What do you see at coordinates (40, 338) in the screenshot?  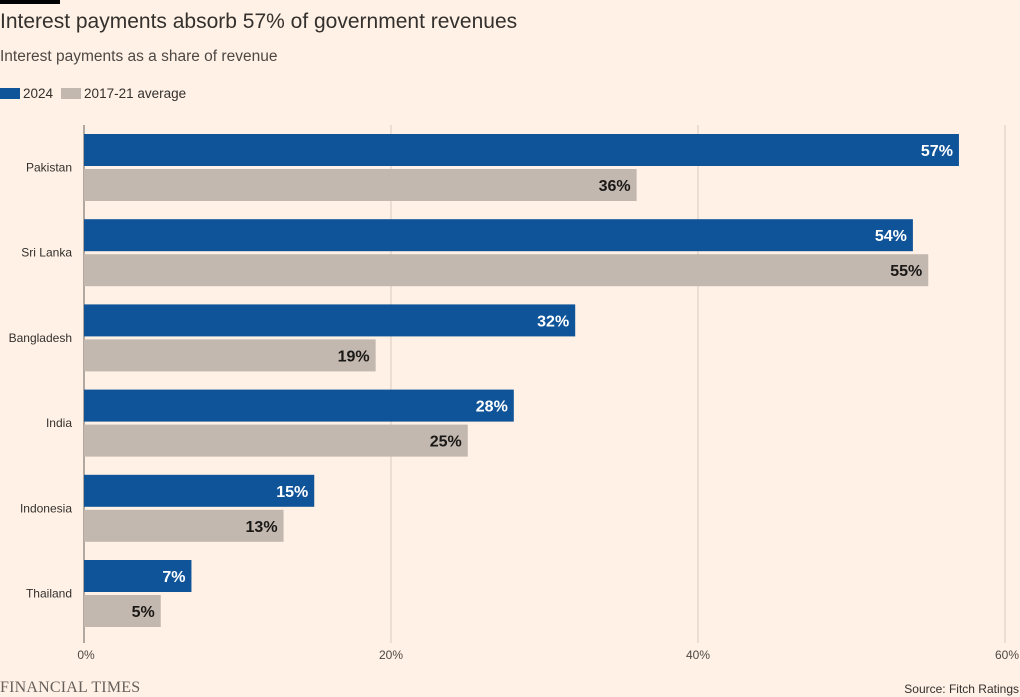 I see `category-label: Bangladesh` at bounding box center [40, 338].